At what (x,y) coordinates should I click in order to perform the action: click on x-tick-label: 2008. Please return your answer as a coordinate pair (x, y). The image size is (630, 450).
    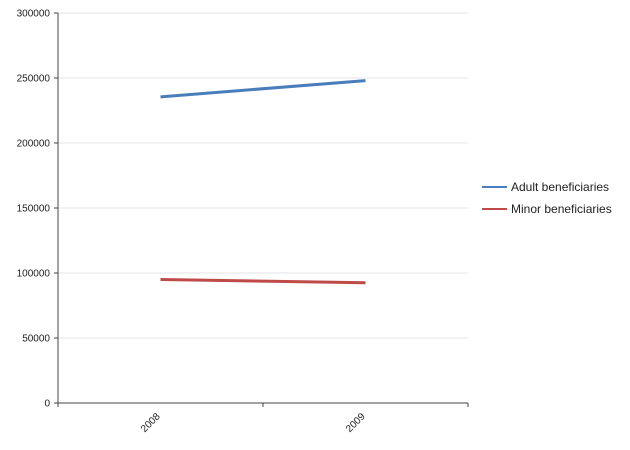
    Looking at the image, I should click on (151, 423).